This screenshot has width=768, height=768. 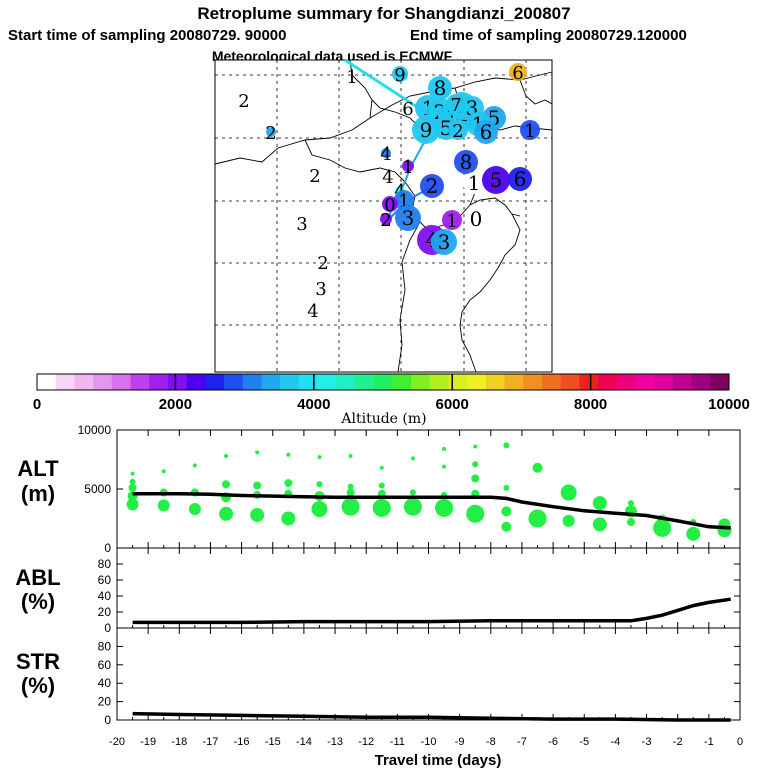 I want to click on str-line, so click(x=431, y=716).